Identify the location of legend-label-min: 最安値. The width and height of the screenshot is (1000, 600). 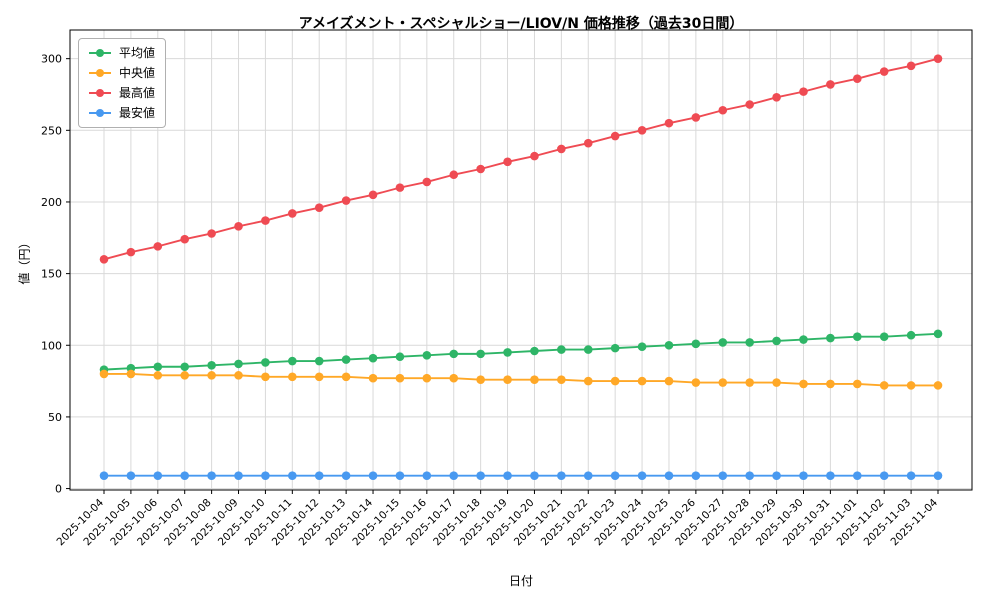
(137, 113).